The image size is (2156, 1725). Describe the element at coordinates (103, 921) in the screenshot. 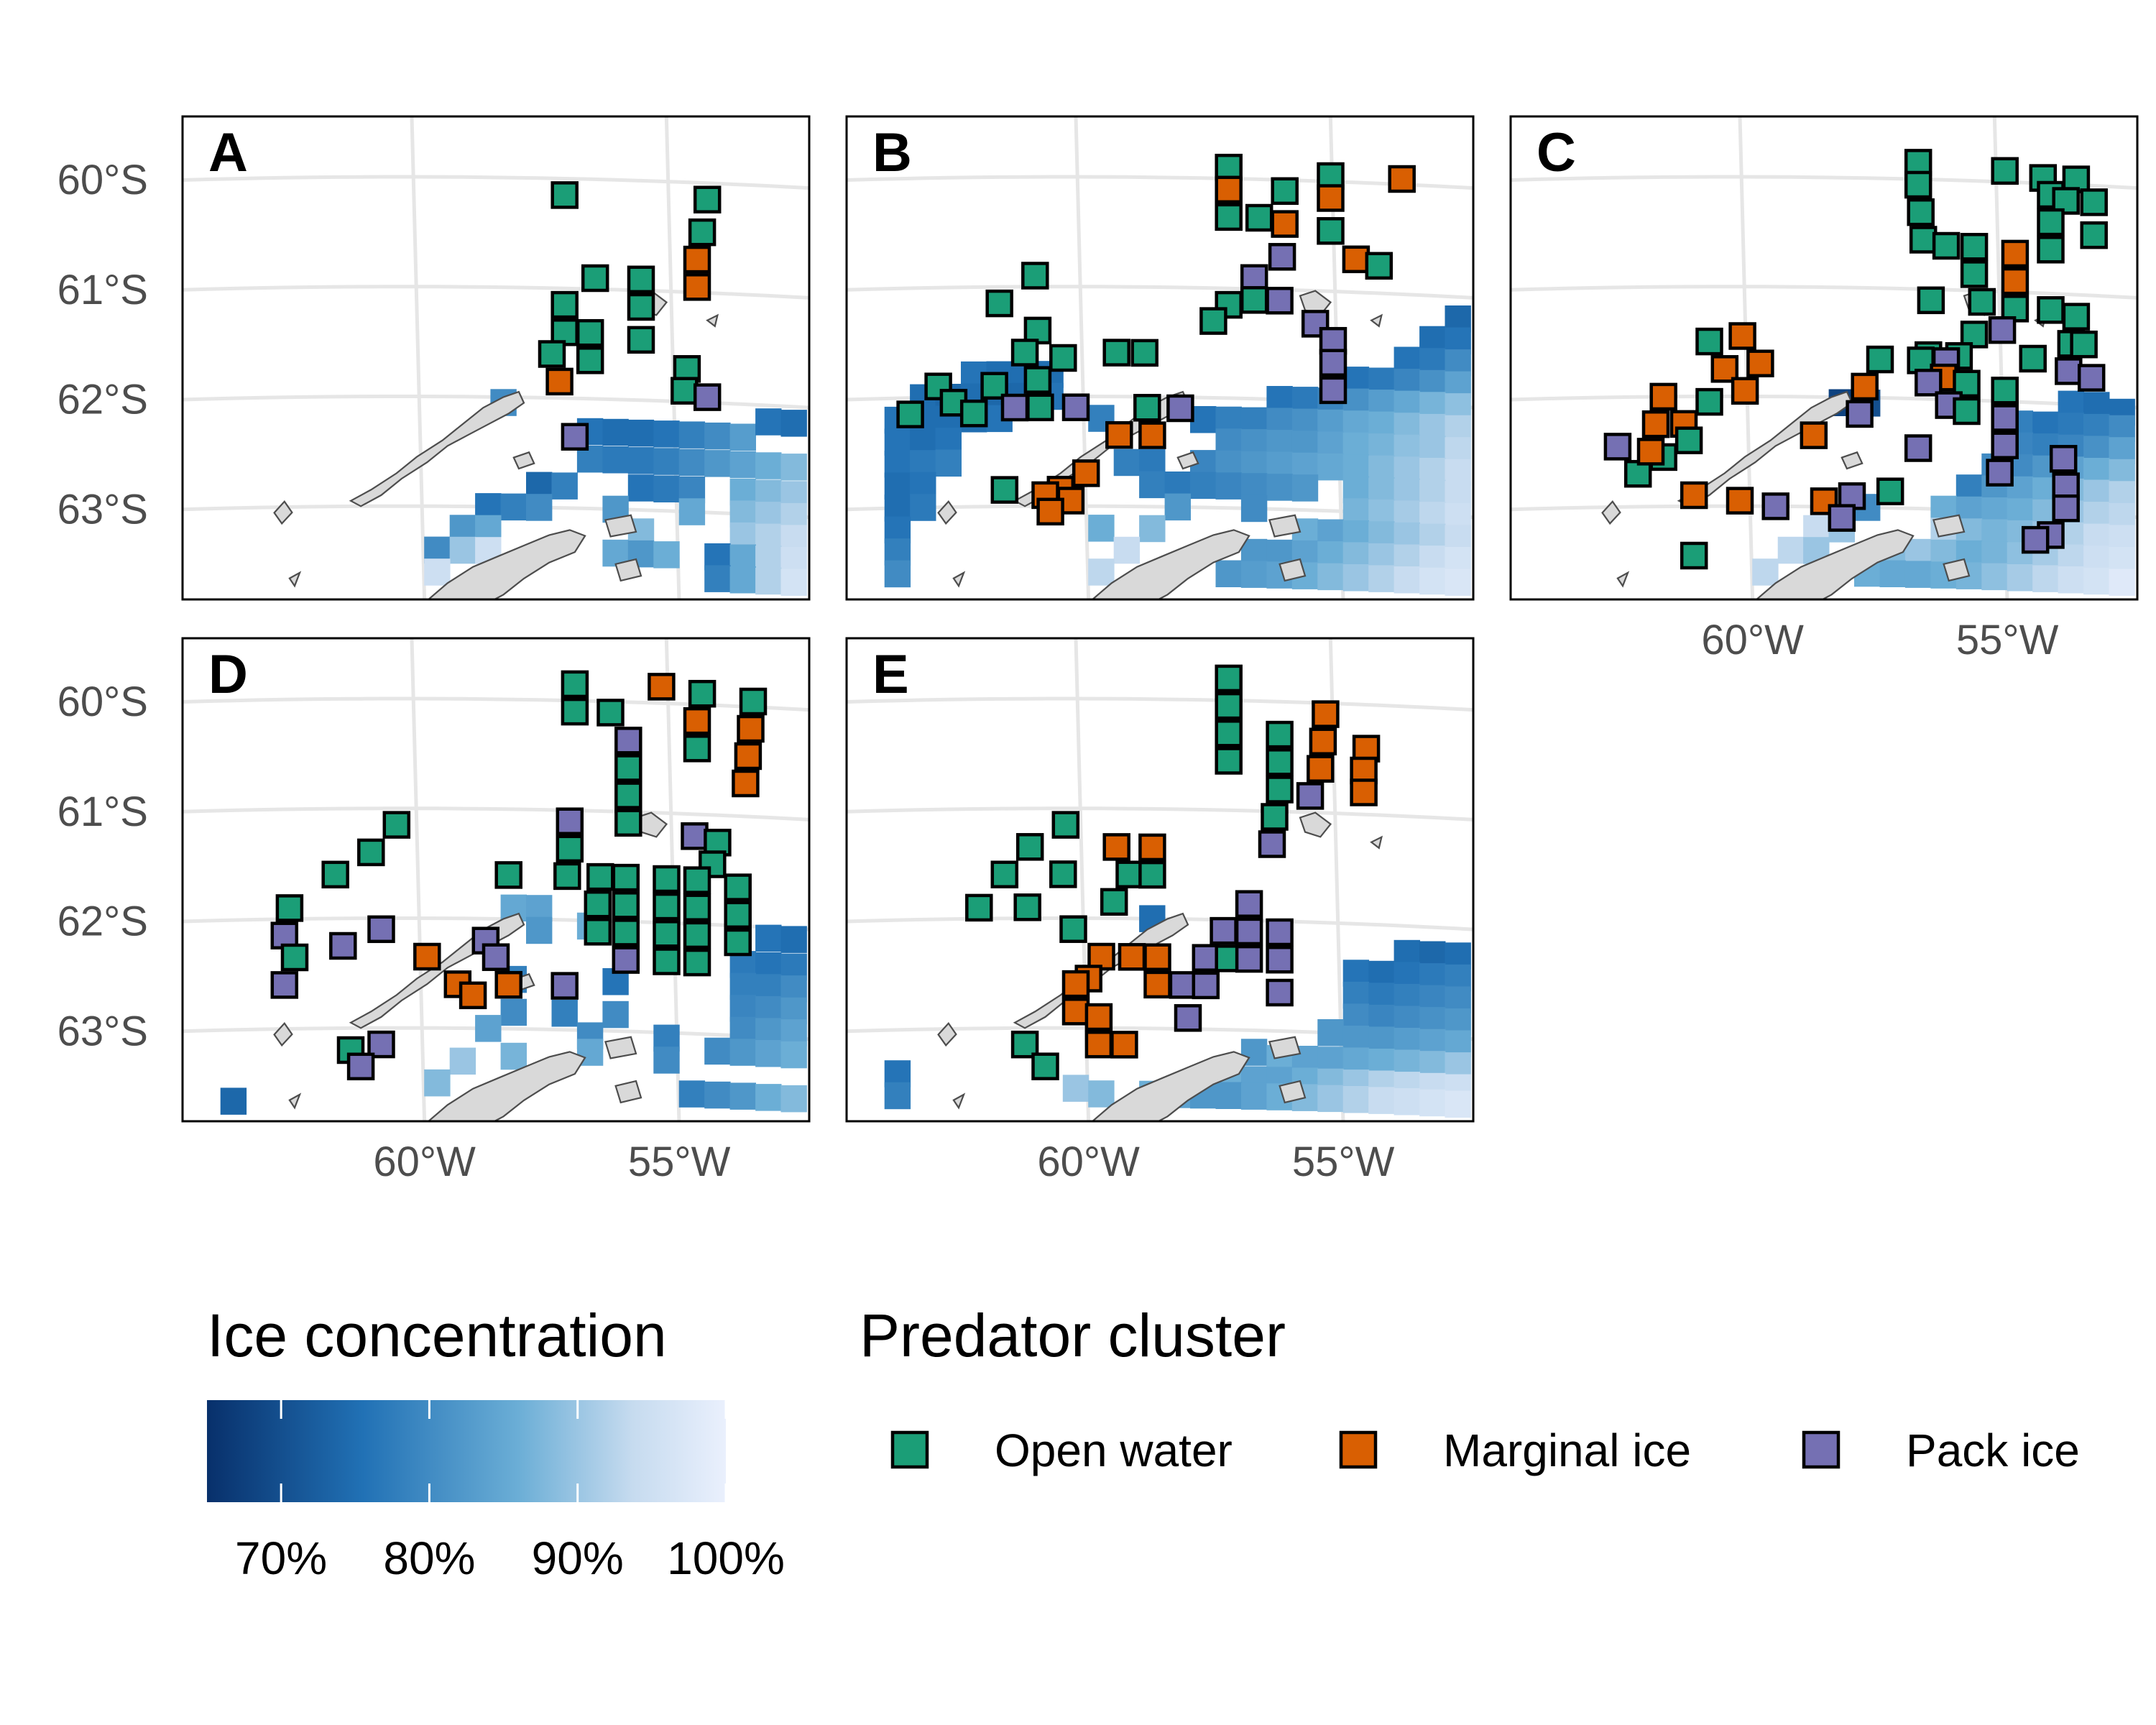

I see `lat-tick-label: 62°S` at that location.